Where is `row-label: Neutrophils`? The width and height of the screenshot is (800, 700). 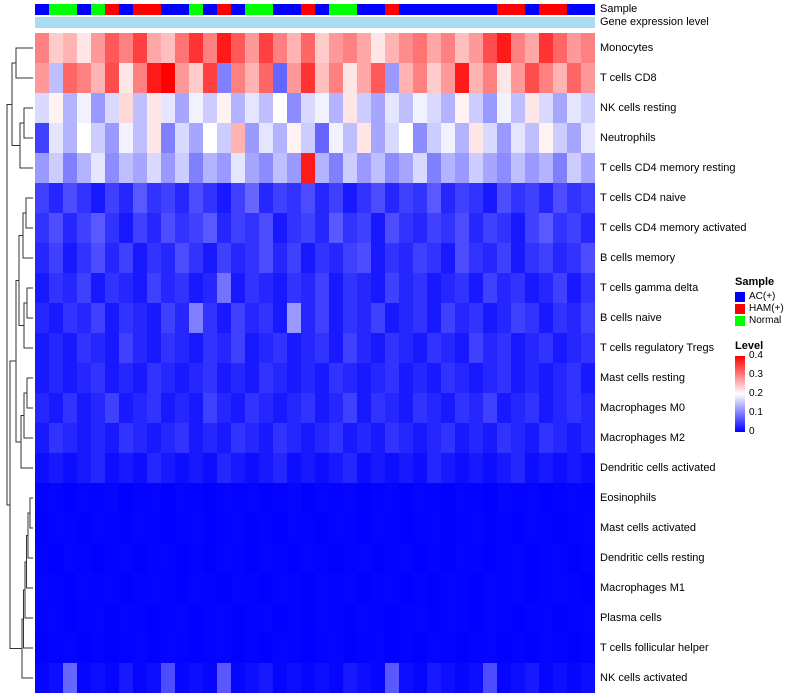 row-label: Neutrophils is located at coordinates (628, 138).